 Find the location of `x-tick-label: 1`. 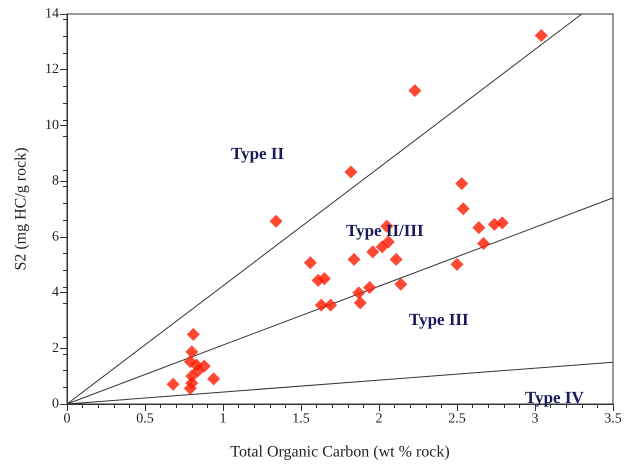

x-tick-label: 1 is located at coordinates (223, 419).